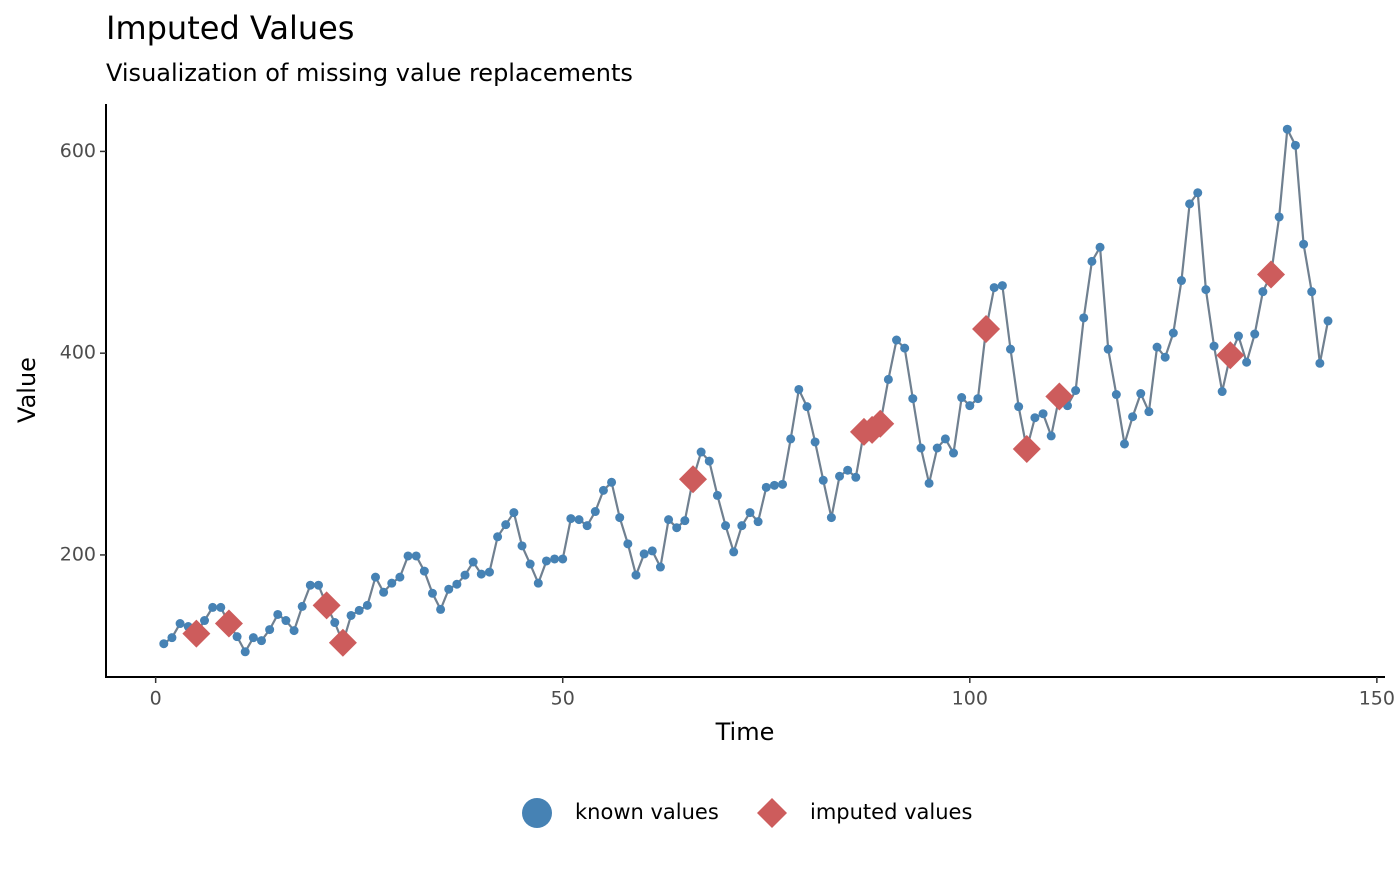  Describe the element at coordinates (891, 812) in the screenshot. I see `legend-label: imputed values` at that location.